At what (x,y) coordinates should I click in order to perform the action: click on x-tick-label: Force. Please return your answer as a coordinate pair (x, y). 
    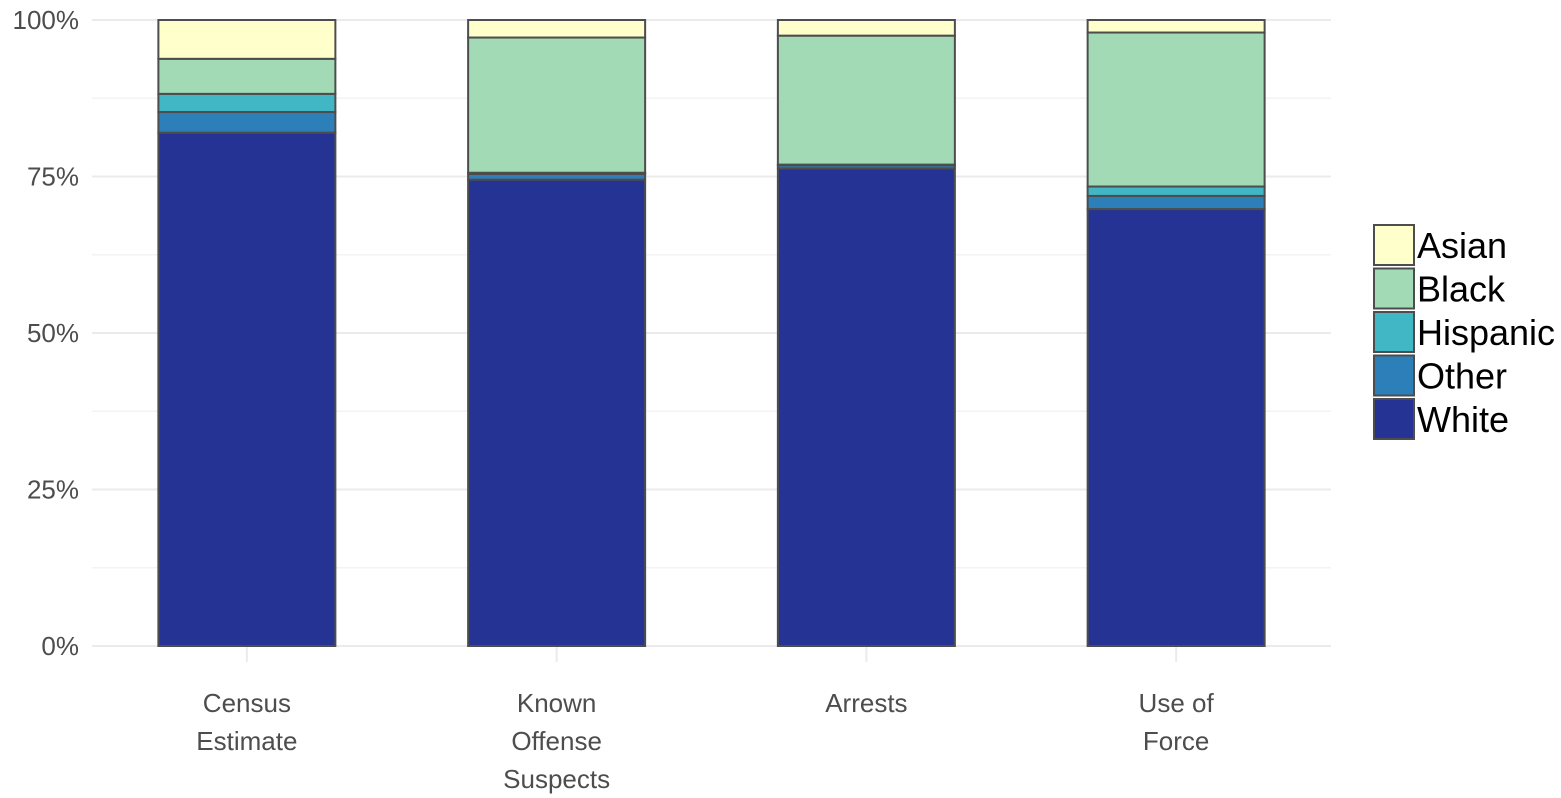
    Looking at the image, I should click on (1176, 741).